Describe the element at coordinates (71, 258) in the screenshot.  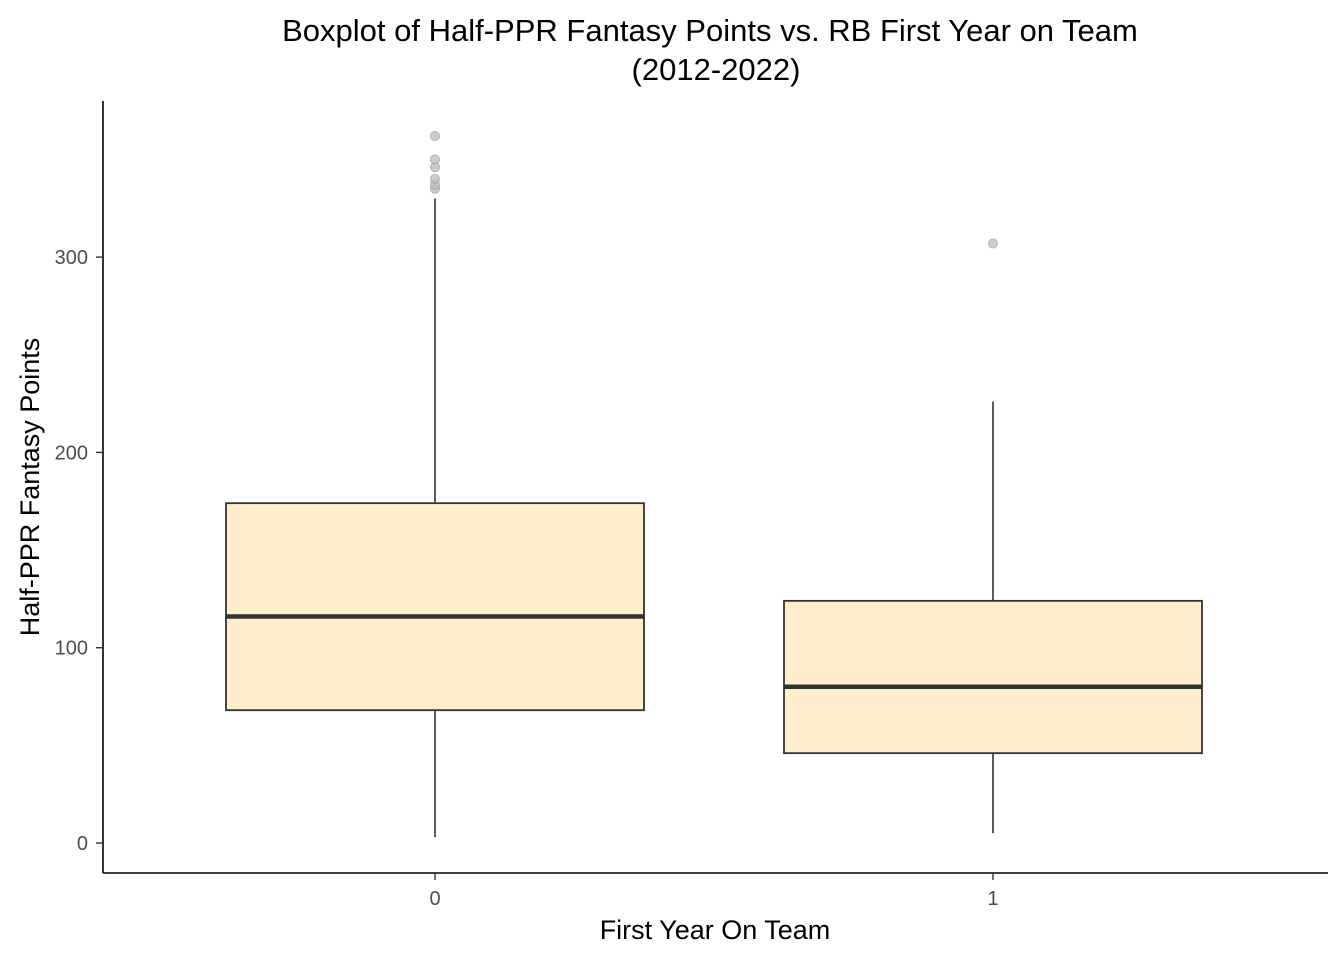
I see `y-tick-label: 300` at that location.